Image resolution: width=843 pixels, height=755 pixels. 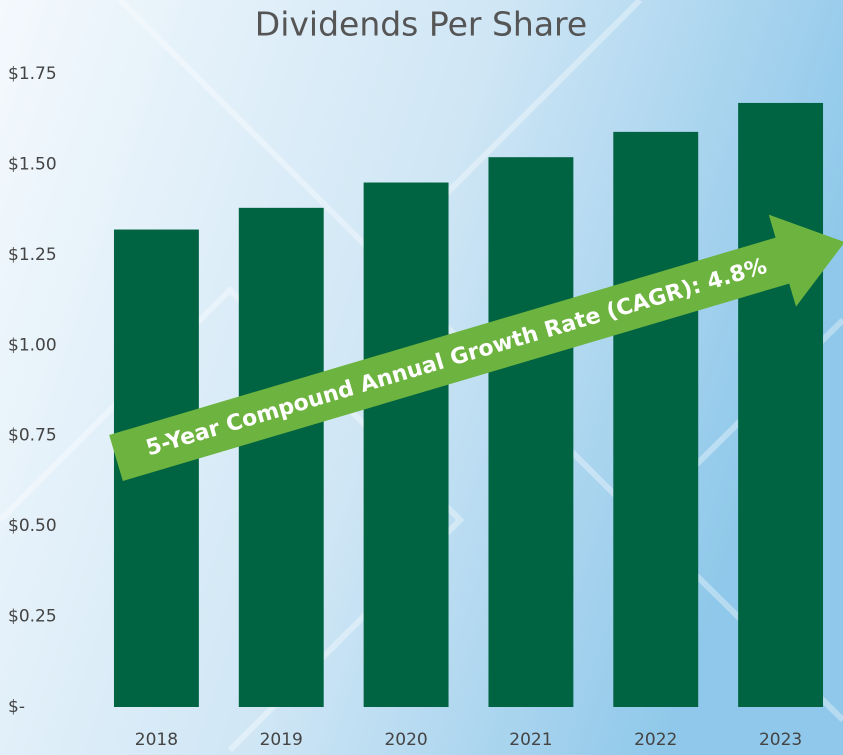 I want to click on x-tick-label: 2023, so click(x=780, y=740).